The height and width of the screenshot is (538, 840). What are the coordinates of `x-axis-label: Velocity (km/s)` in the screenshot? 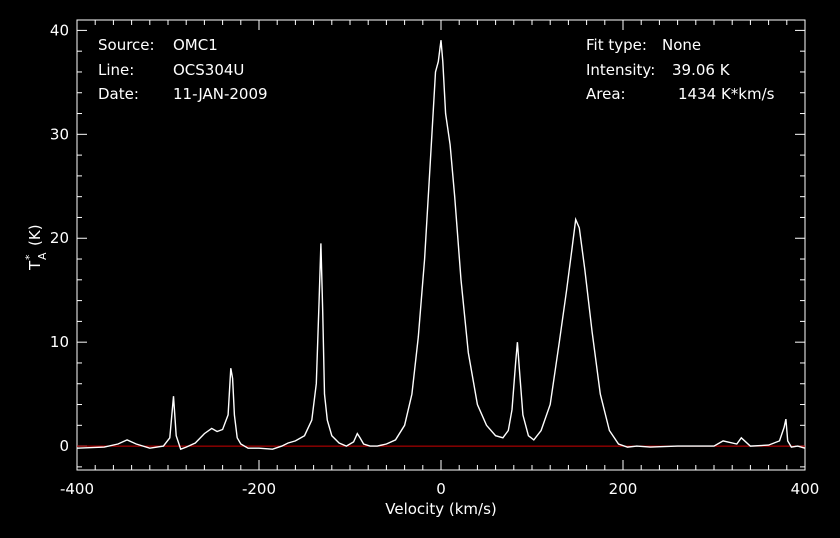 It's located at (440, 509).